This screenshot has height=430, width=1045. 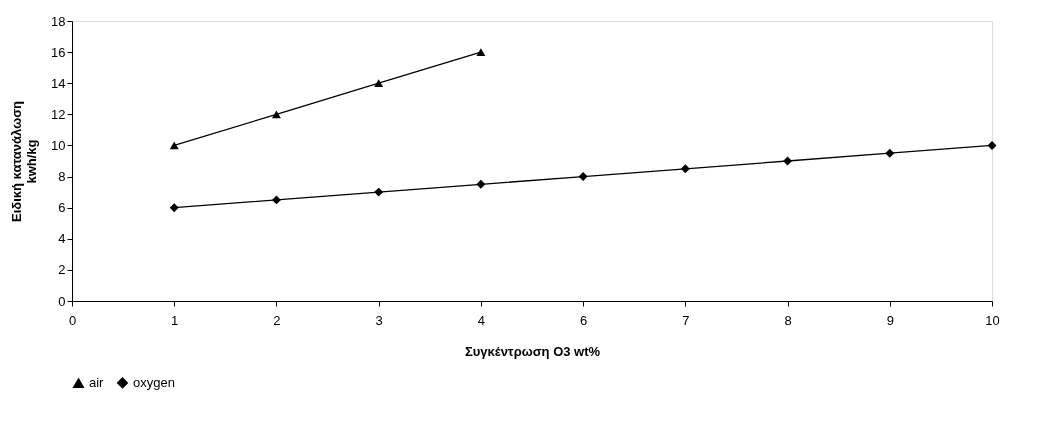 I want to click on y-tick-label: 10, so click(x=58, y=145).